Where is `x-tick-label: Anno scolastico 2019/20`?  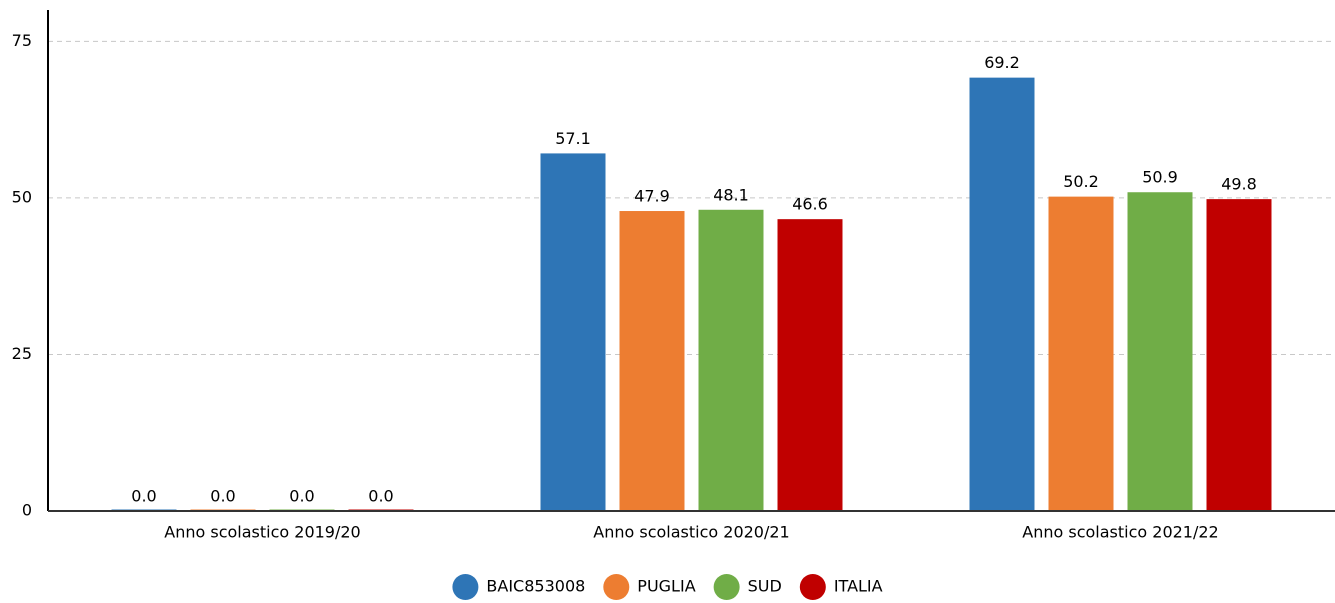
x-tick-label: Anno scolastico 2019/20 is located at coordinates (262, 532).